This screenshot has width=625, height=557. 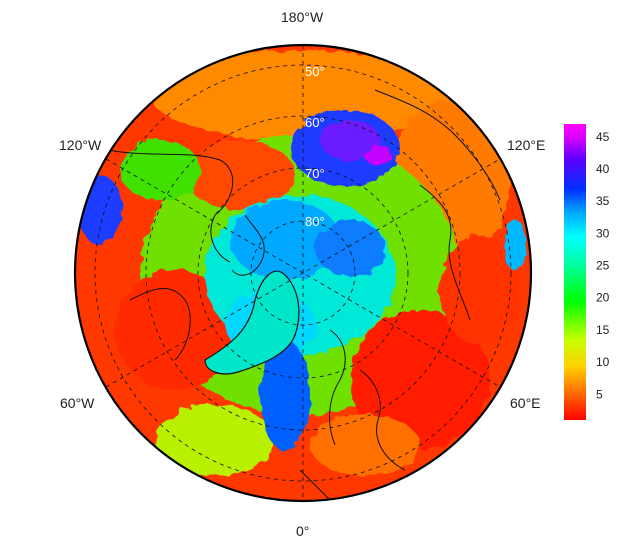 I want to click on lon-label-0: 0°, so click(x=303, y=531).